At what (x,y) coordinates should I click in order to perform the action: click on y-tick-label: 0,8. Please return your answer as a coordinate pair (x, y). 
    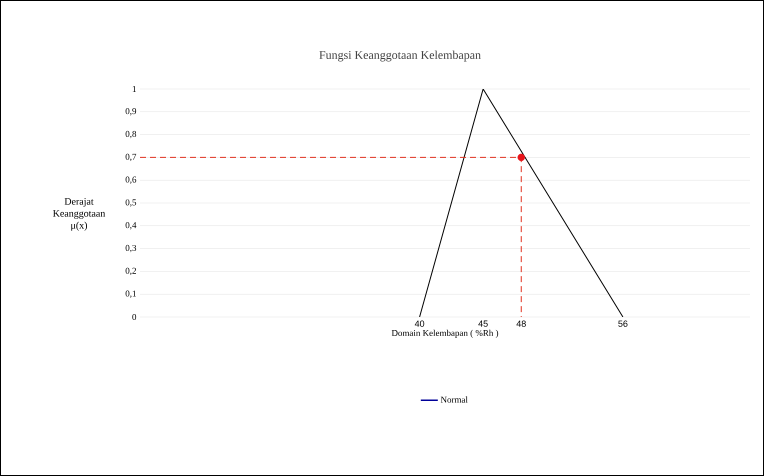
    Looking at the image, I should click on (131, 134).